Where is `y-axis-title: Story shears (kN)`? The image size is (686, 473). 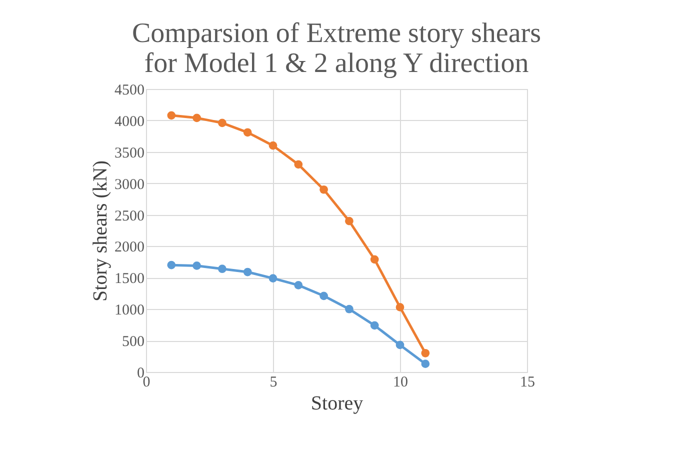
y-axis-title: Story shears (kN) is located at coordinates (101, 231).